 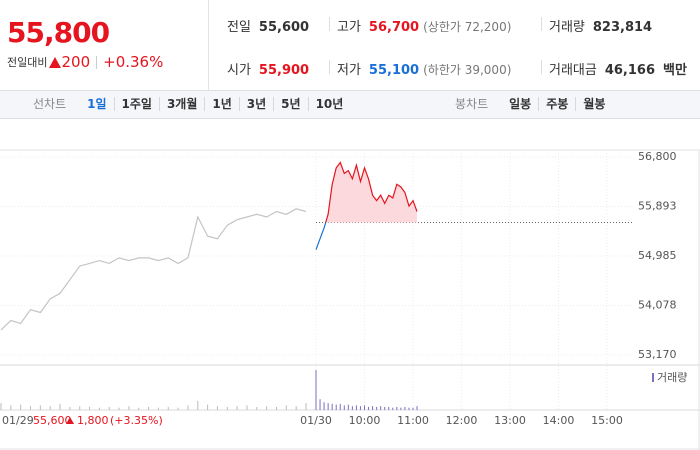 What do you see at coordinates (93, 420) in the screenshot?
I see `prev-change: 1,800` at bounding box center [93, 420].